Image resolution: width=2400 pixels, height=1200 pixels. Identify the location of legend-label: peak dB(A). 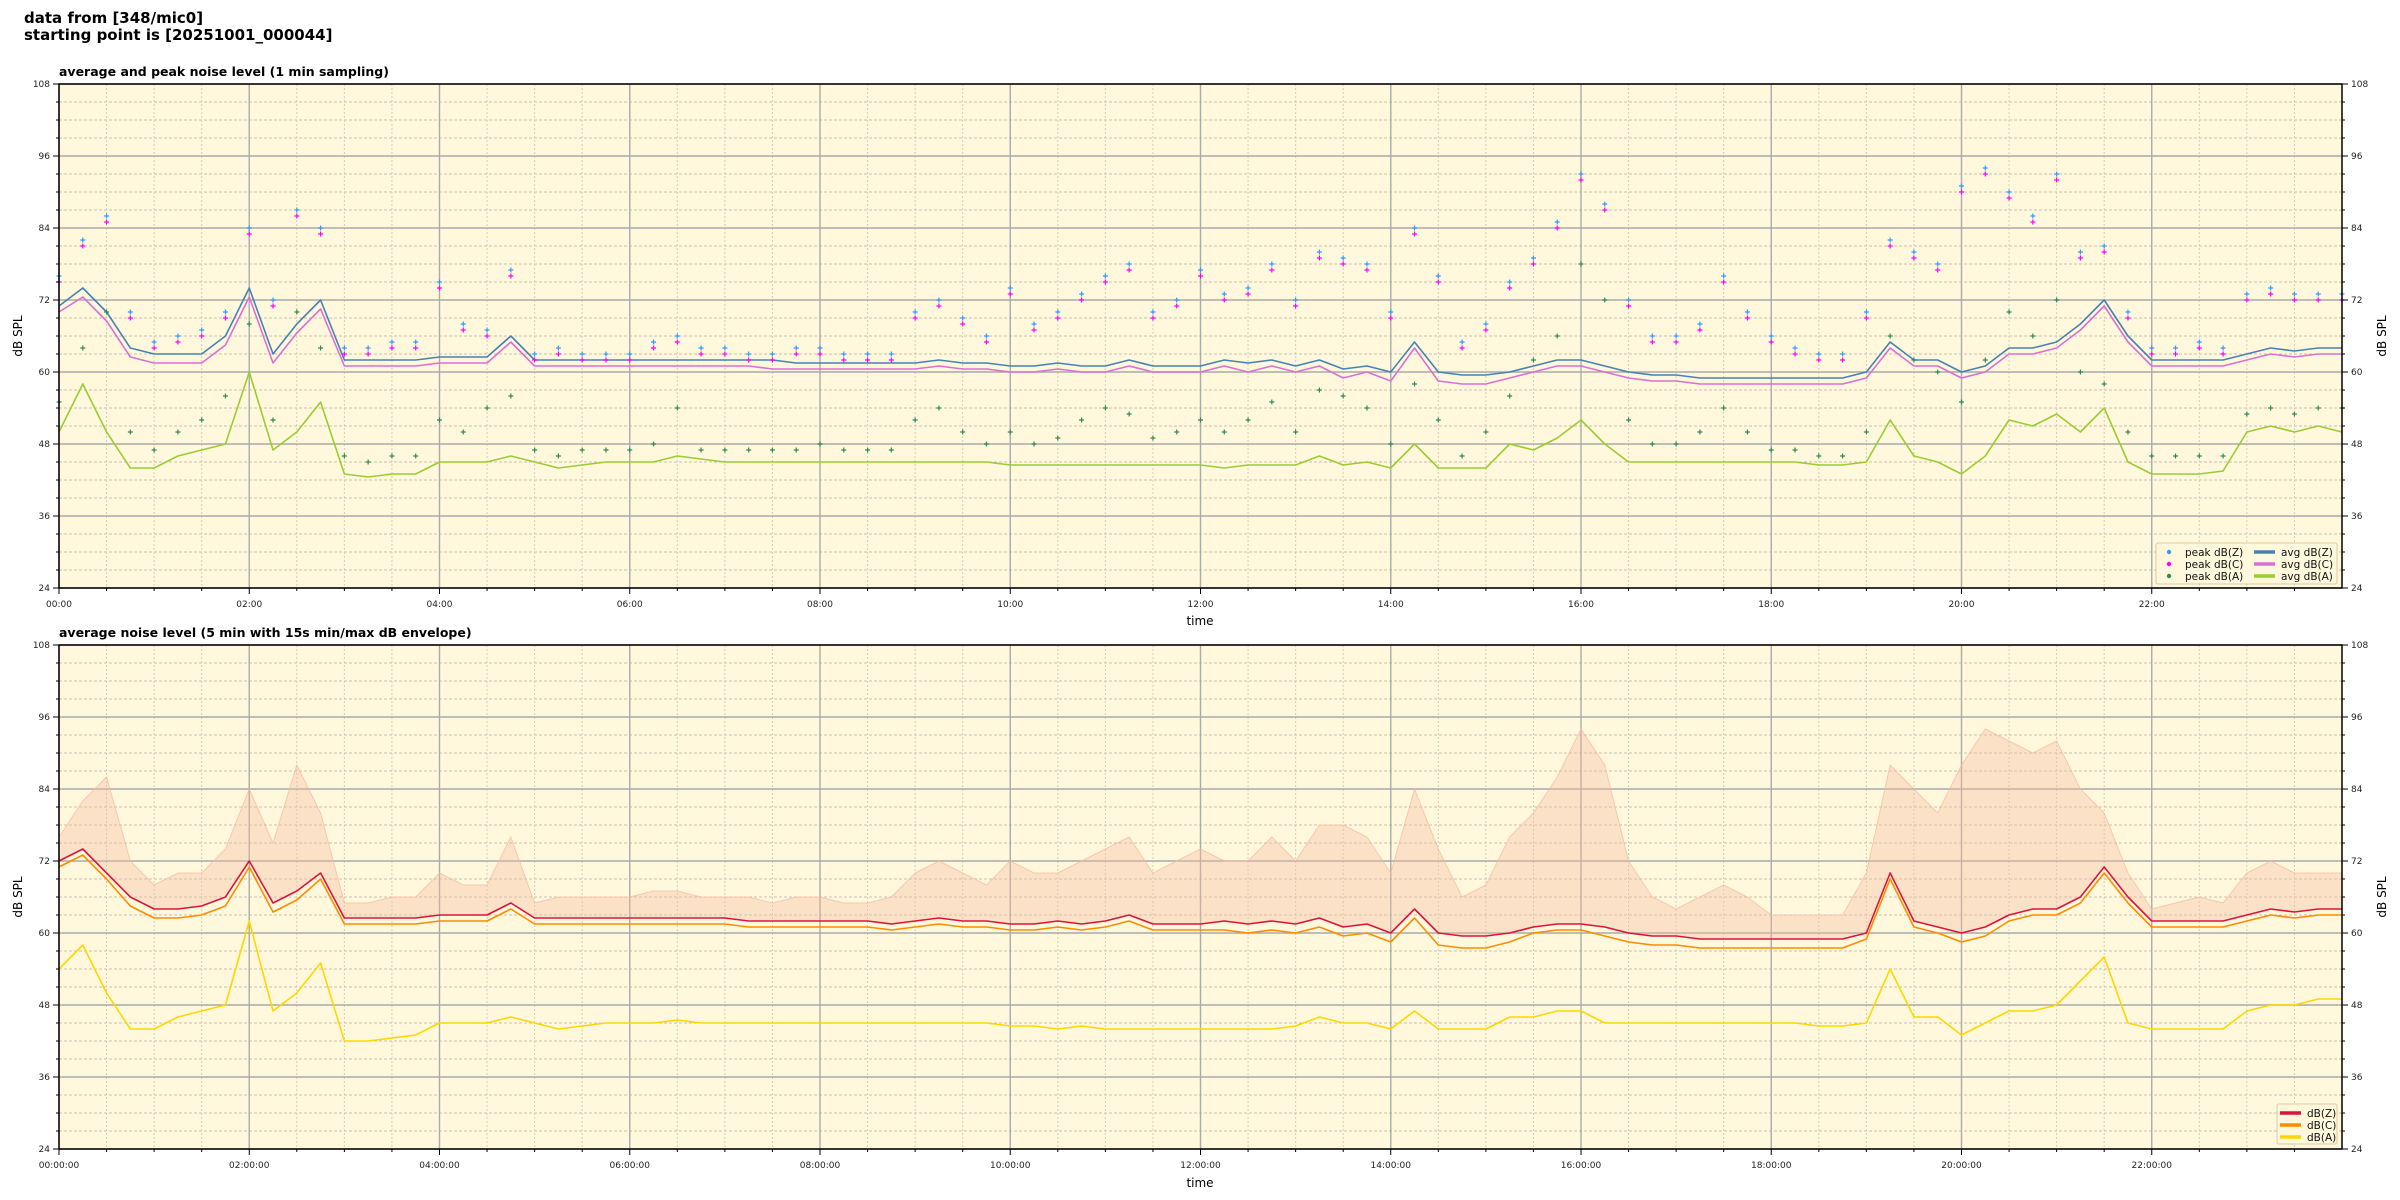
(2214, 577).